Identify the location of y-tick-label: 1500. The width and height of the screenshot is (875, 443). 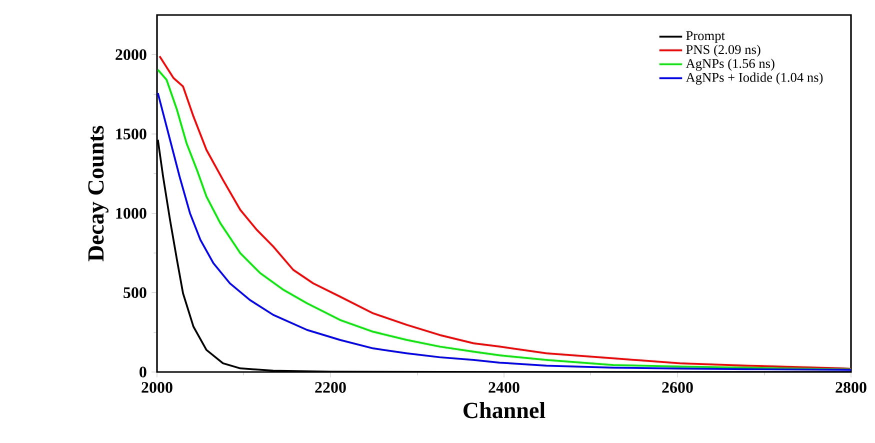
(131, 134).